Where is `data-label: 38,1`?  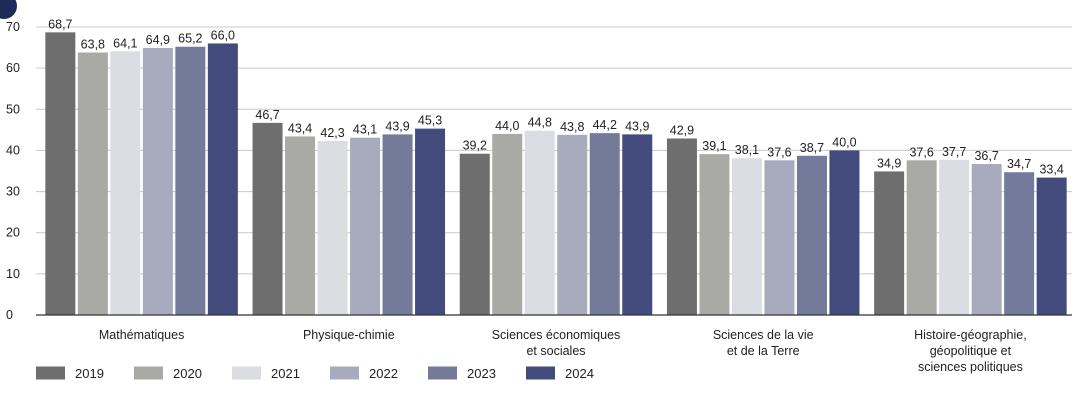 data-label: 38,1 is located at coordinates (747, 150).